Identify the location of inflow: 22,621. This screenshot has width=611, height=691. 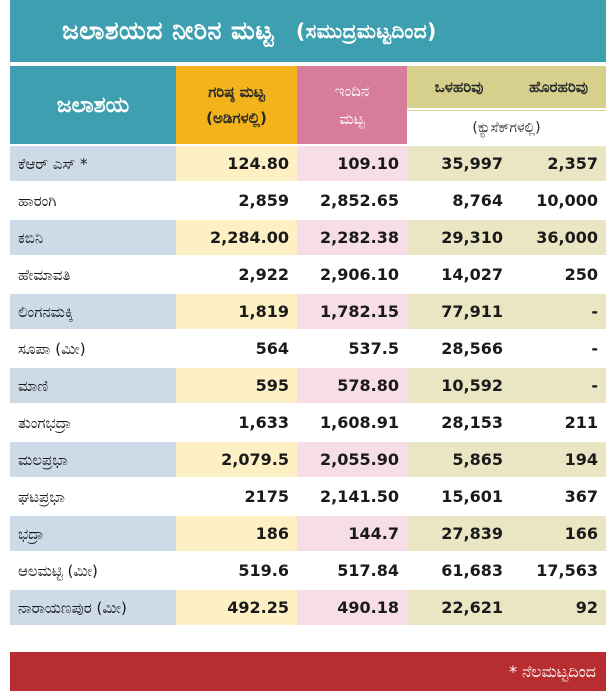
(459, 607).